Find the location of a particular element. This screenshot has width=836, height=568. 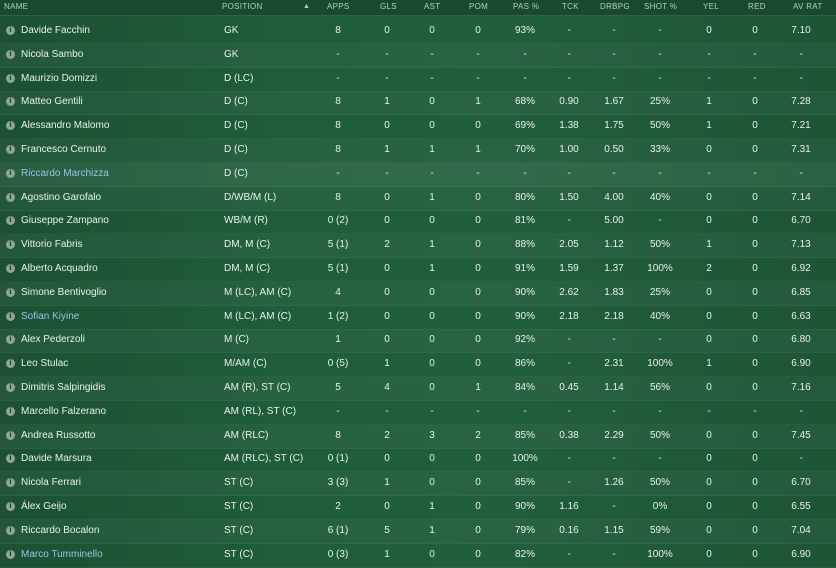

player-name: Alex Pederzoli is located at coordinates (53, 340).